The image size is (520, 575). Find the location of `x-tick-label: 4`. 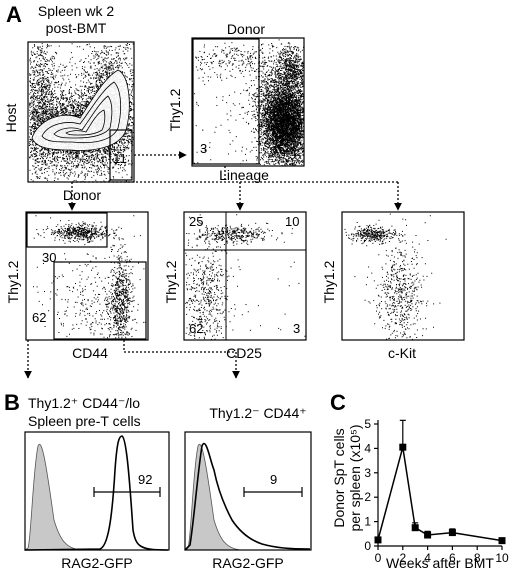

x-tick-label: 4 is located at coordinates (427, 558).